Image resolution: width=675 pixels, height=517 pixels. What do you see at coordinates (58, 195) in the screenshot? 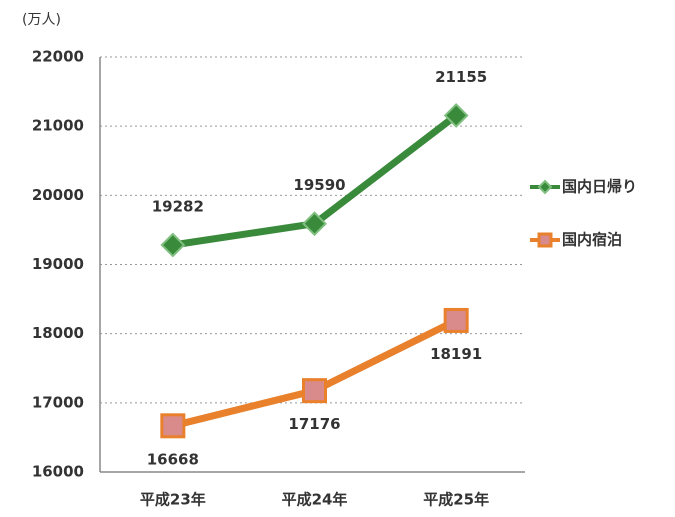
I see `y-tick-label: 20000` at bounding box center [58, 195].